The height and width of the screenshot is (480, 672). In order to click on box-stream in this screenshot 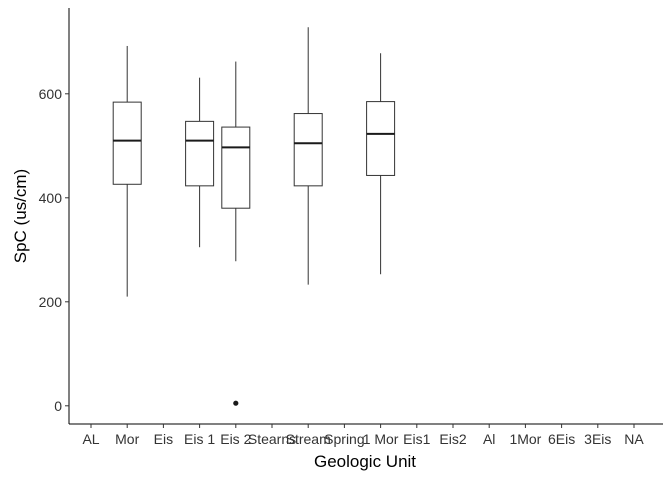, I will do `click(308, 156)`.